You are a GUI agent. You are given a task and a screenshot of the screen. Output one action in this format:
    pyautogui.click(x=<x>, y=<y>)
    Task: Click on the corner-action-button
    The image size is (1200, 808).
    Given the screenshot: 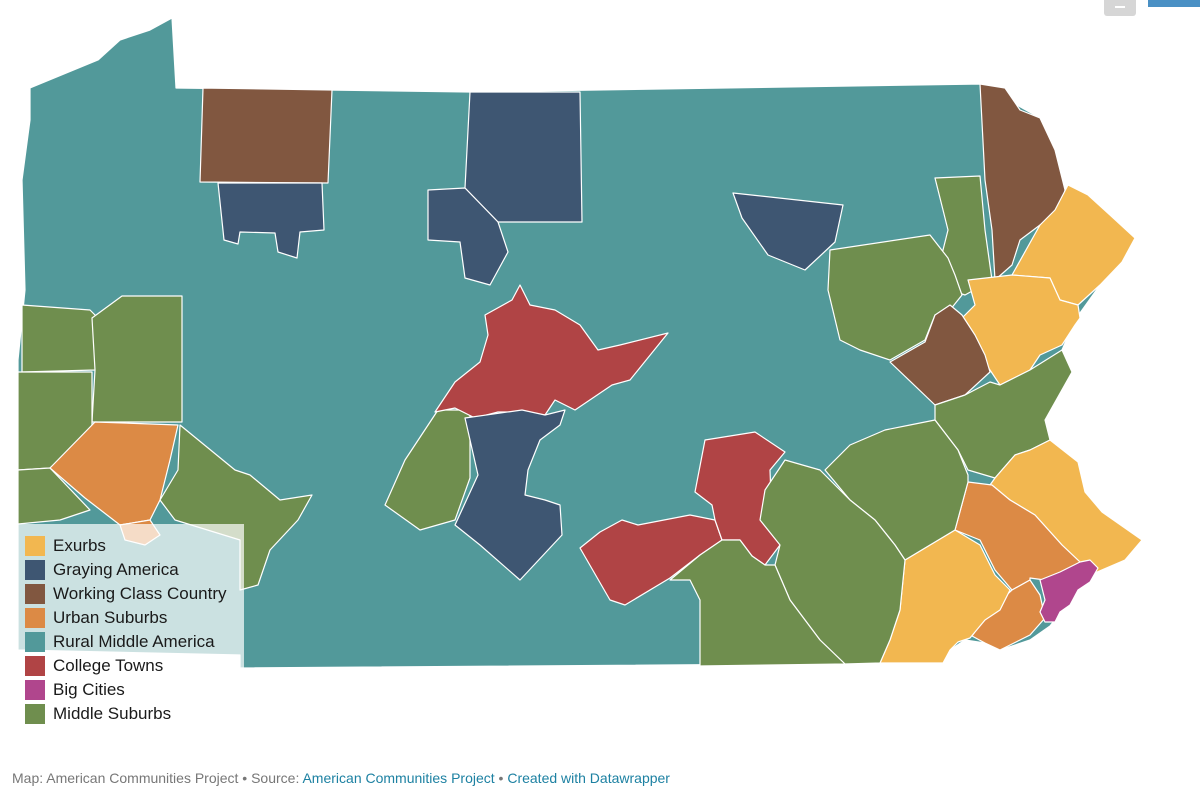 What is the action you would take?
    pyautogui.click(x=1174, y=3)
    